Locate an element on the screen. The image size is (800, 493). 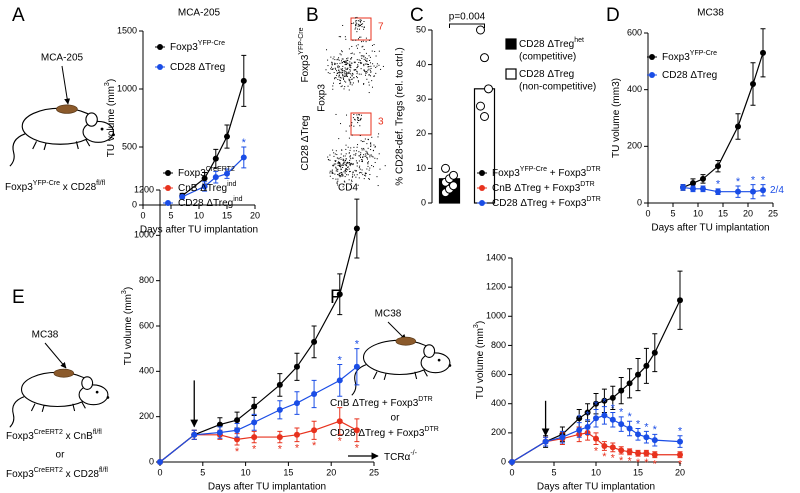
y-tick-label: 0 is located at coordinates (639, 202).